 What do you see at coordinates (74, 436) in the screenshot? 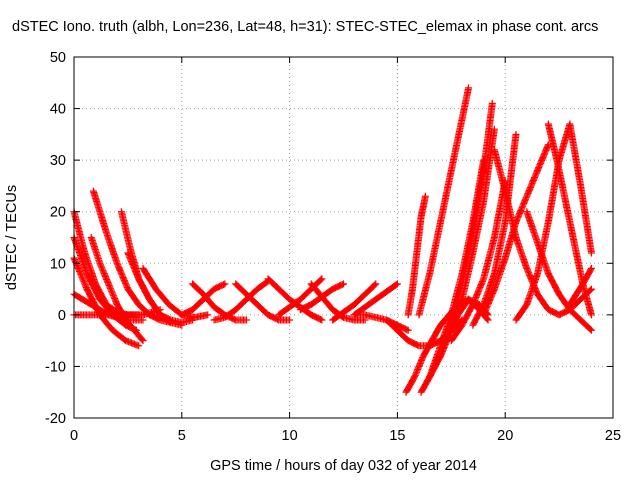
I see `x-tick-label: 0` at bounding box center [74, 436].